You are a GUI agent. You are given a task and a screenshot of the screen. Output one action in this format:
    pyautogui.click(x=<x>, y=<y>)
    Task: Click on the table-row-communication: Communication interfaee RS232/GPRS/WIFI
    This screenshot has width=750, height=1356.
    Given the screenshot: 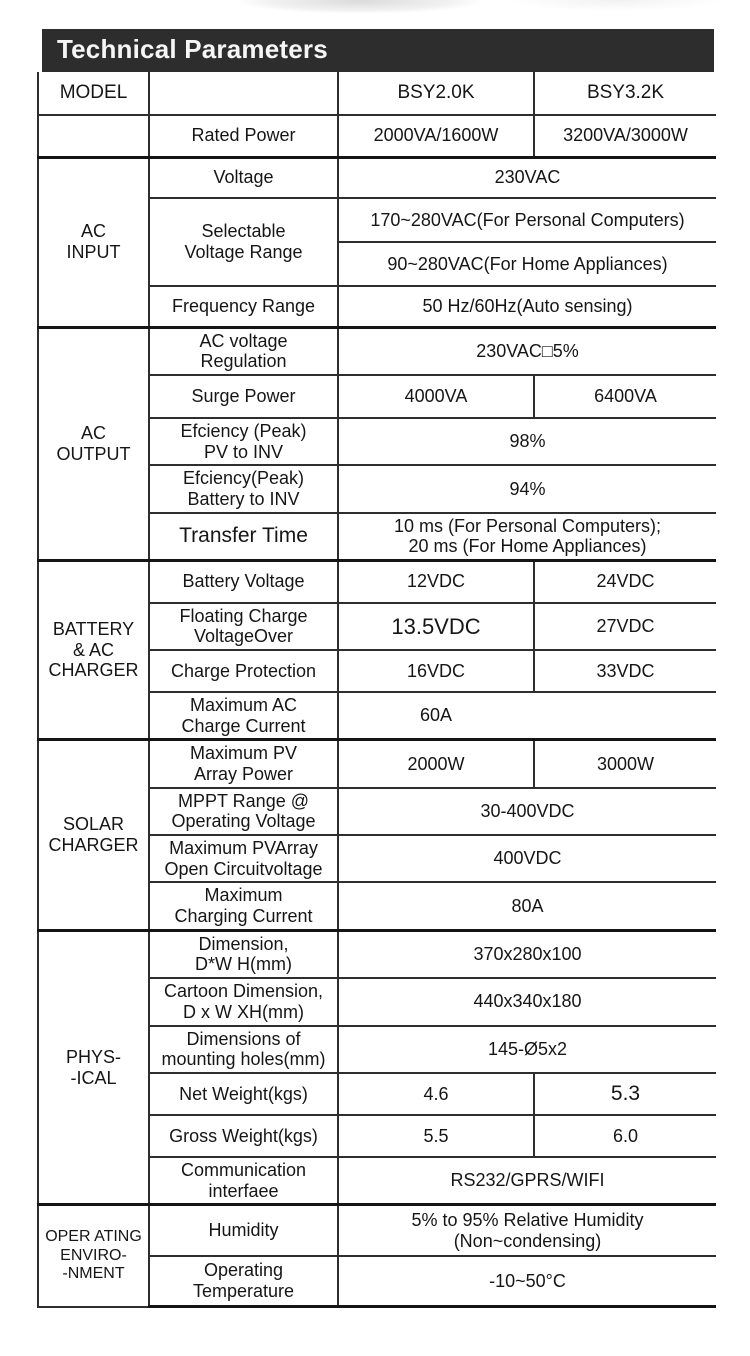 What is the action you would take?
    pyautogui.click(x=377, y=1180)
    